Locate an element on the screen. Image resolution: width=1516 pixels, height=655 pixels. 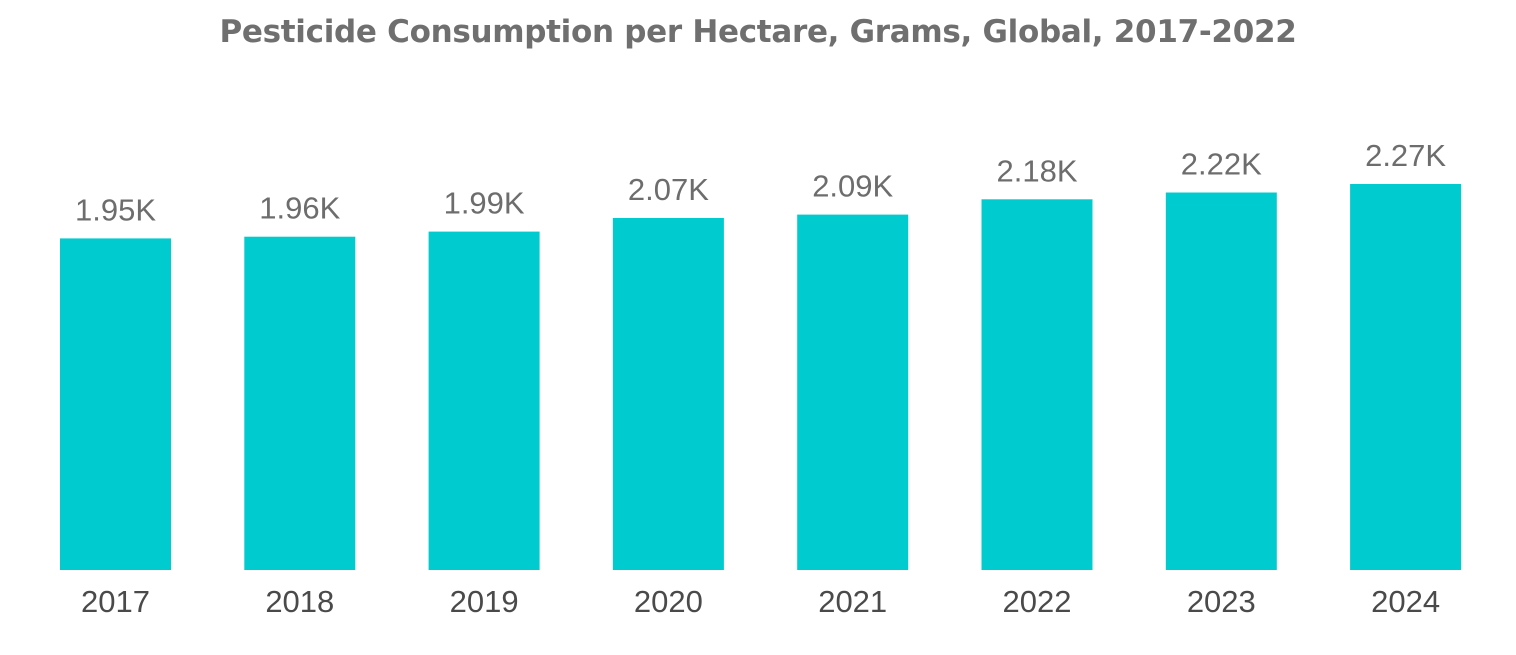
x-axis-ticks: 2017 2018 2019 2020 2021 2022 2023 2024 is located at coordinates (760, 601).